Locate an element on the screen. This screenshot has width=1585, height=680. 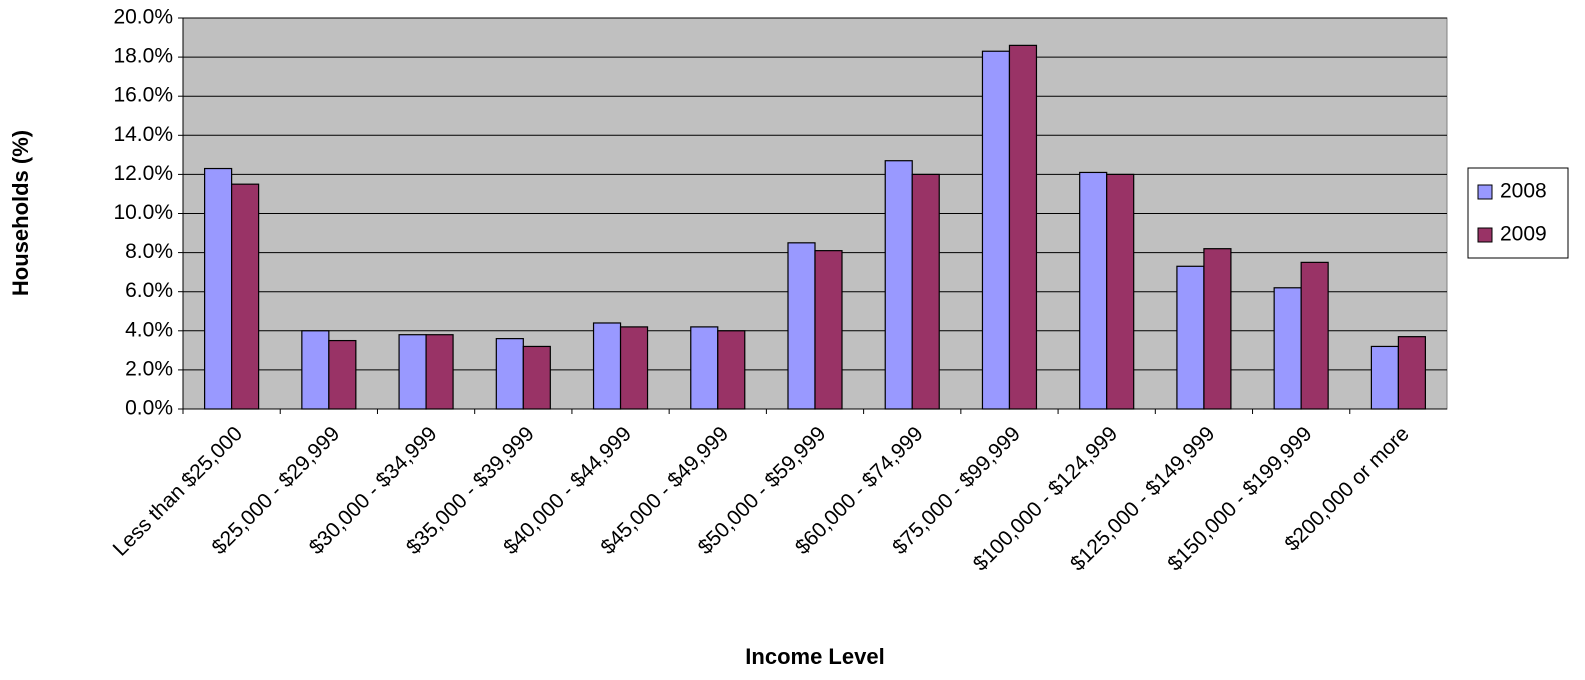
legend-box is located at coordinates (1518, 213).